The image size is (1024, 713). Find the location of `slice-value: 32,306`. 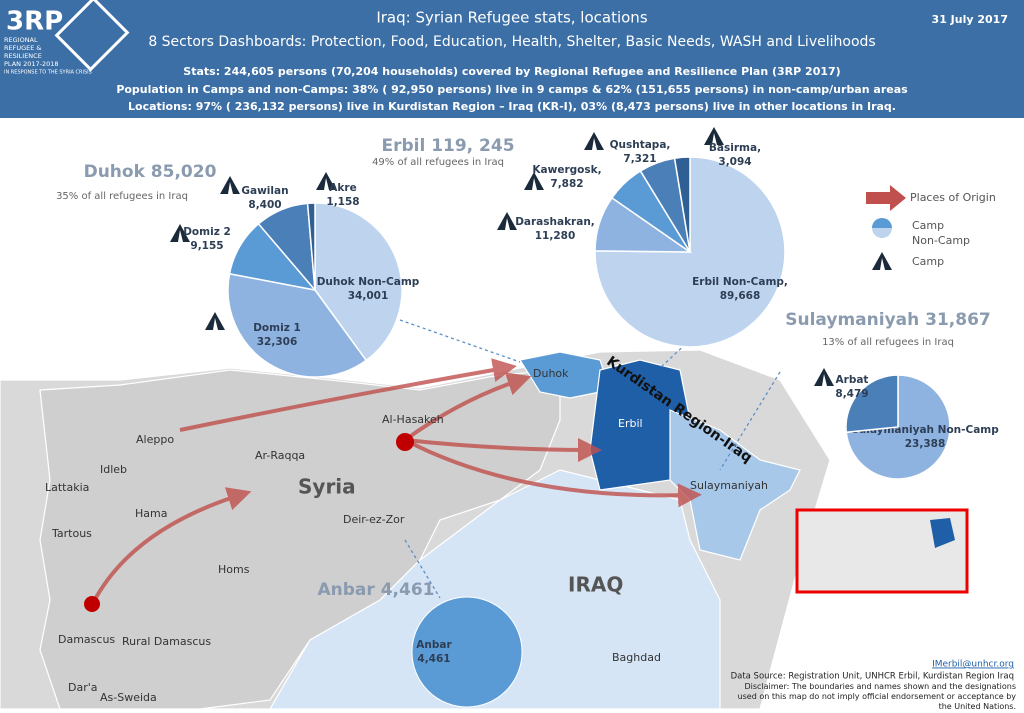

slice-value: 32,306 is located at coordinates (277, 342).